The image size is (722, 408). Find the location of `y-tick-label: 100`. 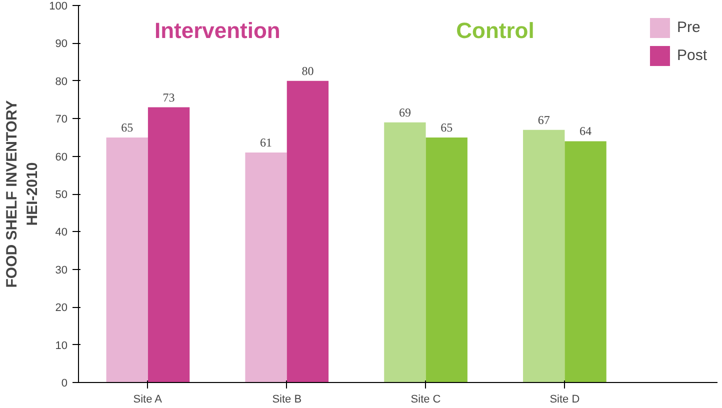

y-tick-label: 100 is located at coordinates (58, 6).